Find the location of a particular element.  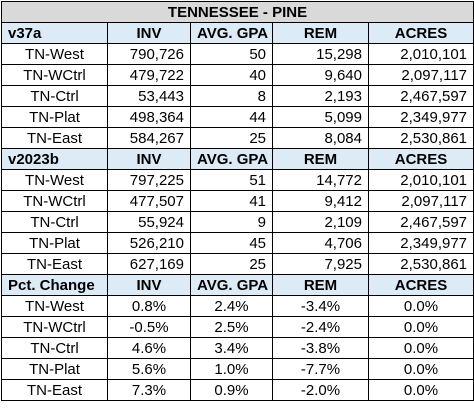

data-row: TN-East 584,267 25 8,084 2,530,861 is located at coordinates (237, 138).